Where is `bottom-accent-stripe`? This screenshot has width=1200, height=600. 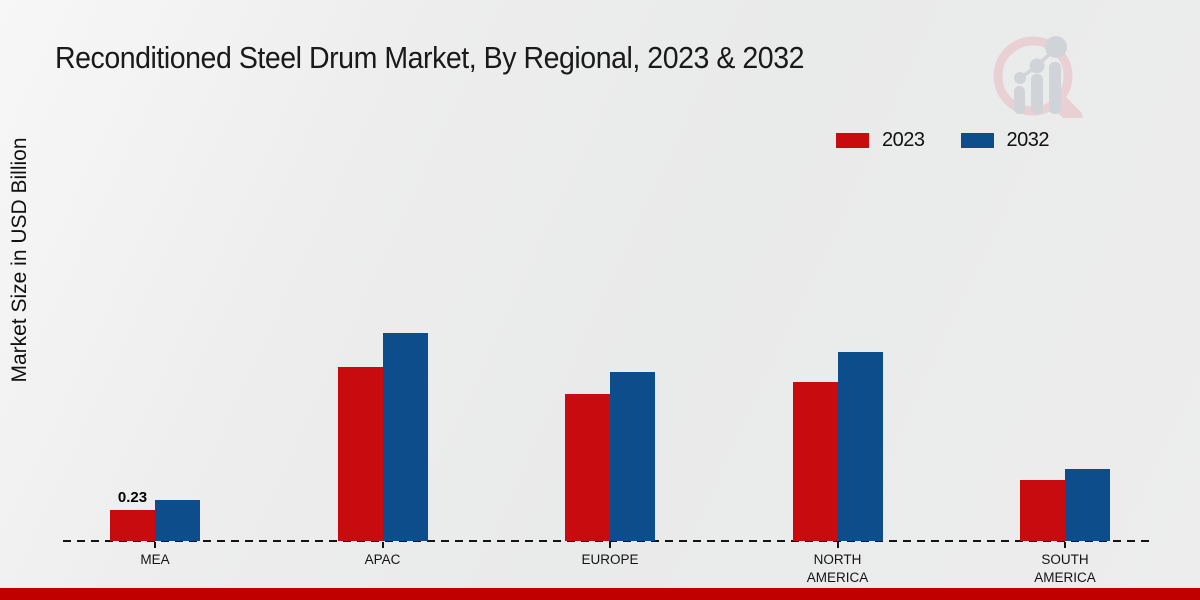
bottom-accent-stripe is located at coordinates (600, 594).